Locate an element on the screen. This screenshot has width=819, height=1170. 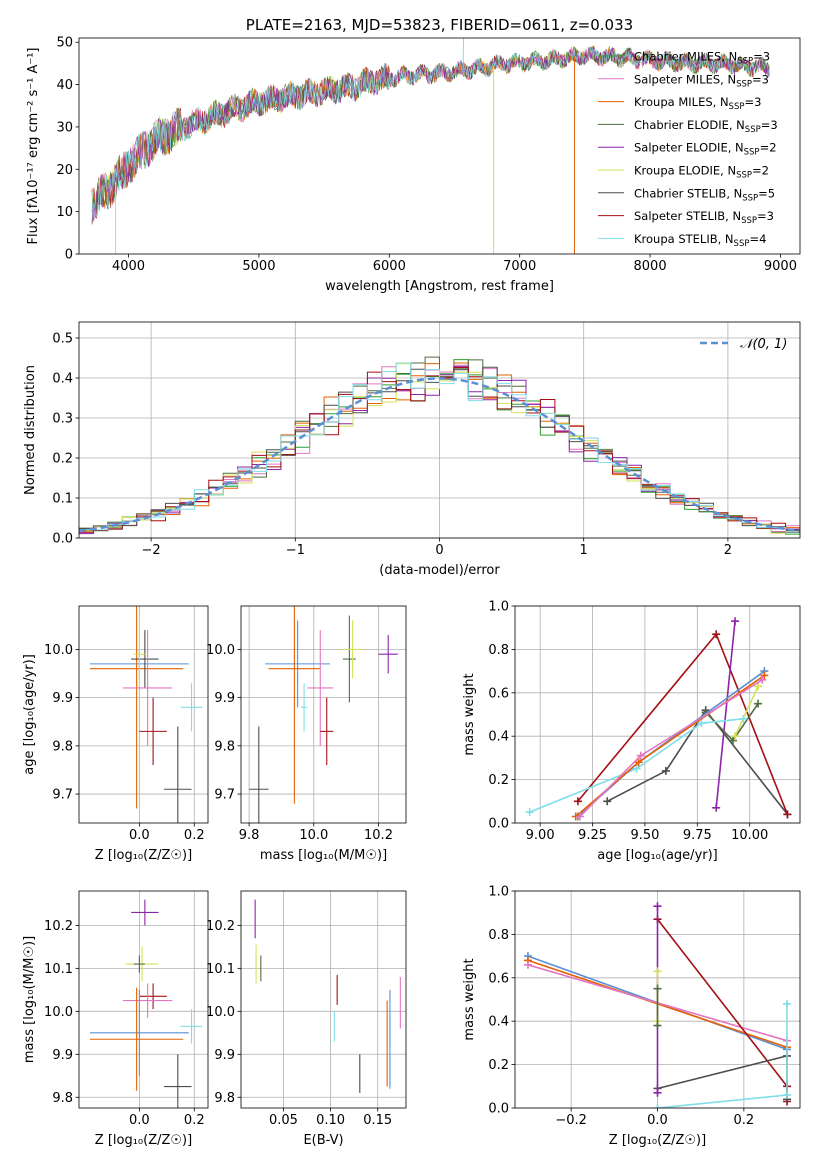
legend-label-main: Chabrier MILES, N is located at coordinates (685, 57).